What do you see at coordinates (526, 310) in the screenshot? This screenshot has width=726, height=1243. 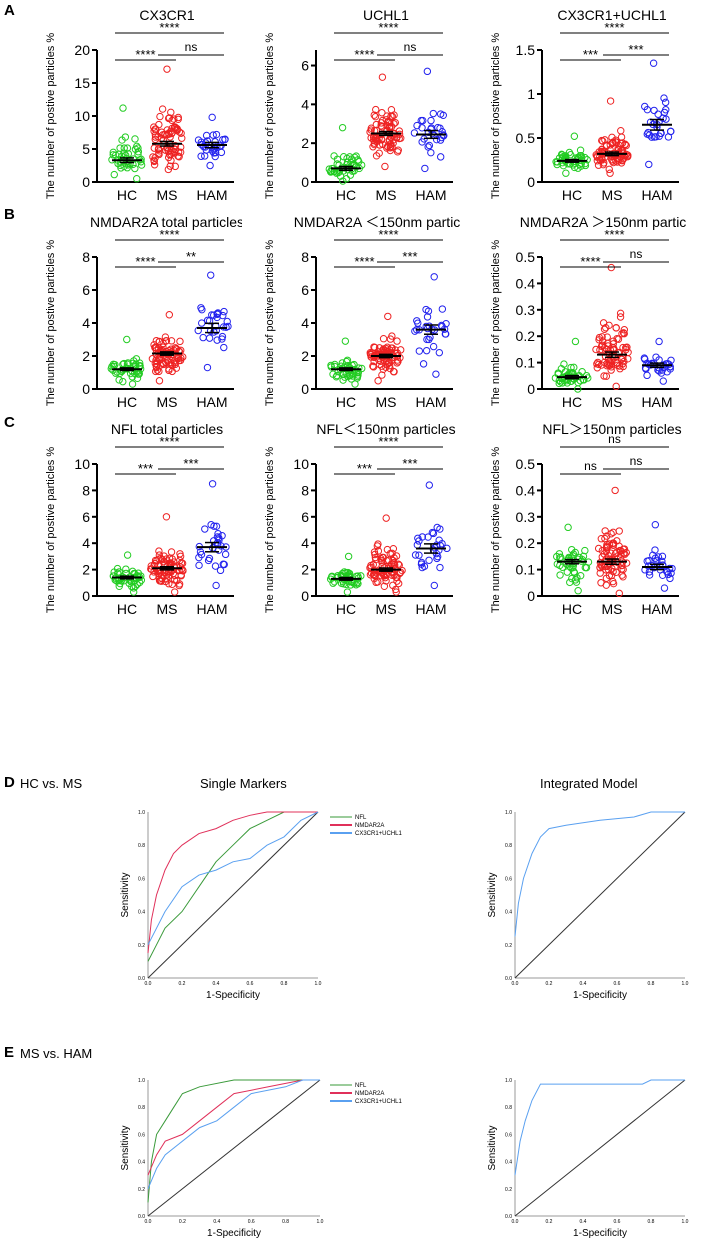 I see `y-tick-label: 0.3` at bounding box center [526, 310].